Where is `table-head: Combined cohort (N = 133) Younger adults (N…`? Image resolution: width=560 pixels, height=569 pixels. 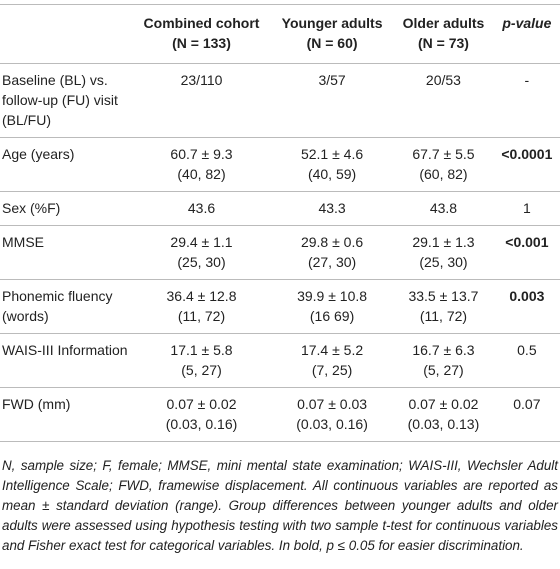 table-head: Combined cohort (N = 133) Younger adults (N… is located at coordinates (280, 34).